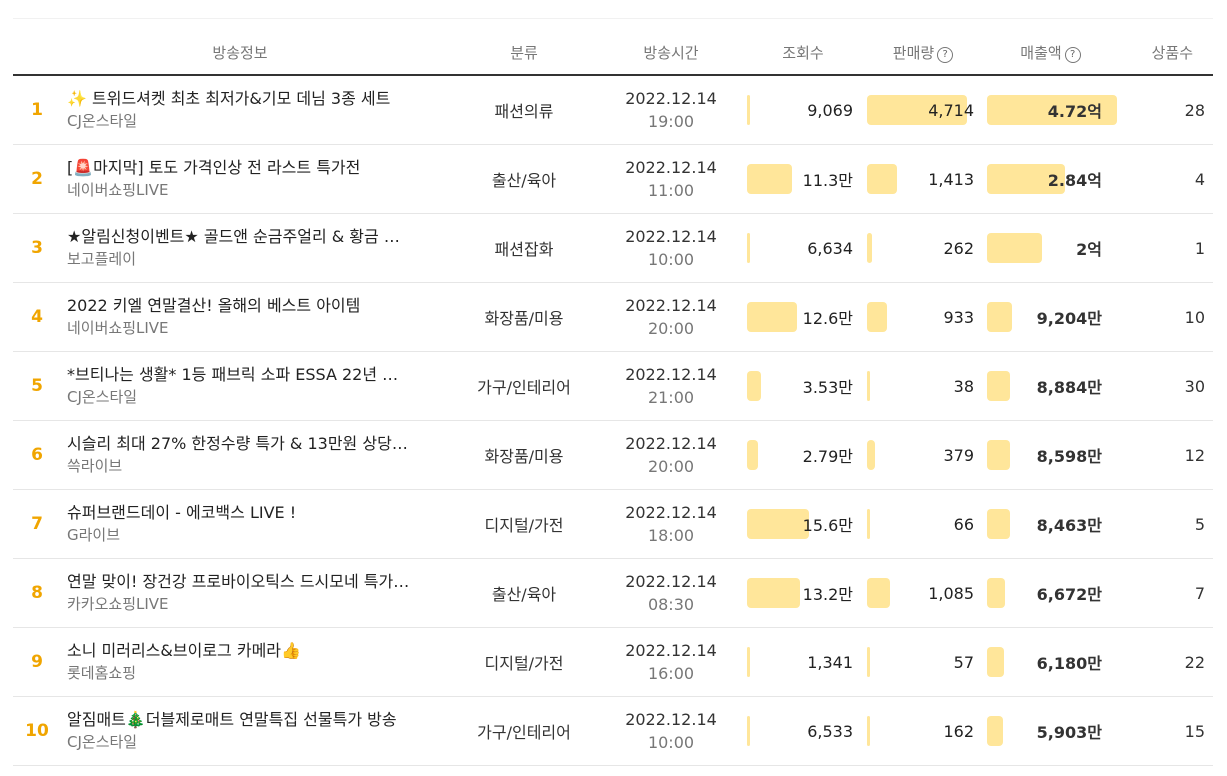  What do you see at coordinates (1165, 179) in the screenshot?
I see `product-count: 4` at bounding box center [1165, 179].